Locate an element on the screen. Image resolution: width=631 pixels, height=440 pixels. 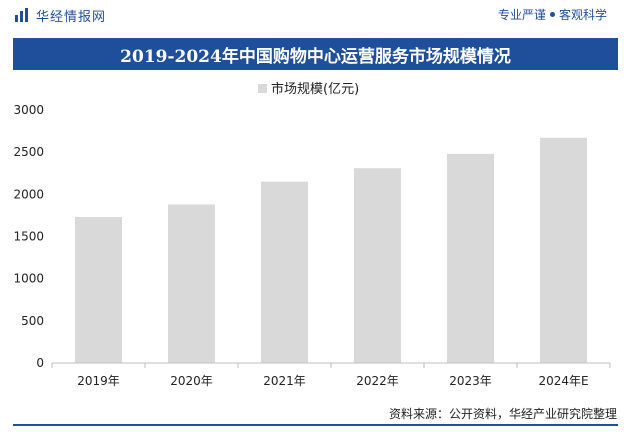
x-tick-label: 2020年 is located at coordinates (191, 381).